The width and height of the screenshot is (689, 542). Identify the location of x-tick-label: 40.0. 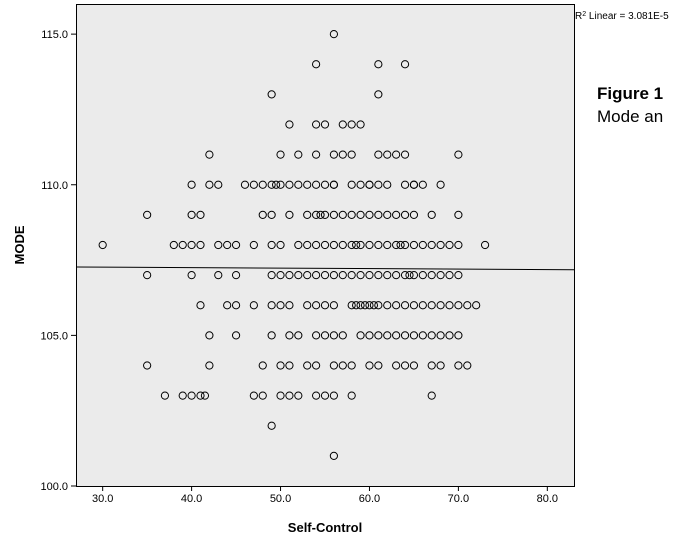
(191, 499).